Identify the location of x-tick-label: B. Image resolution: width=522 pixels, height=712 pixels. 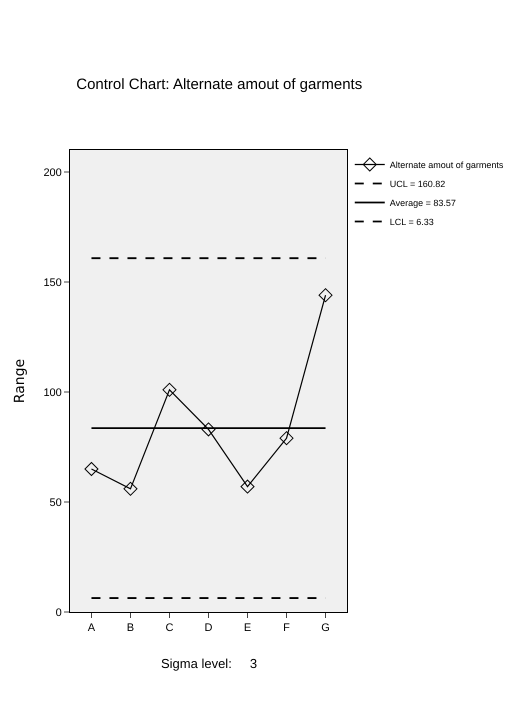
(130, 628).